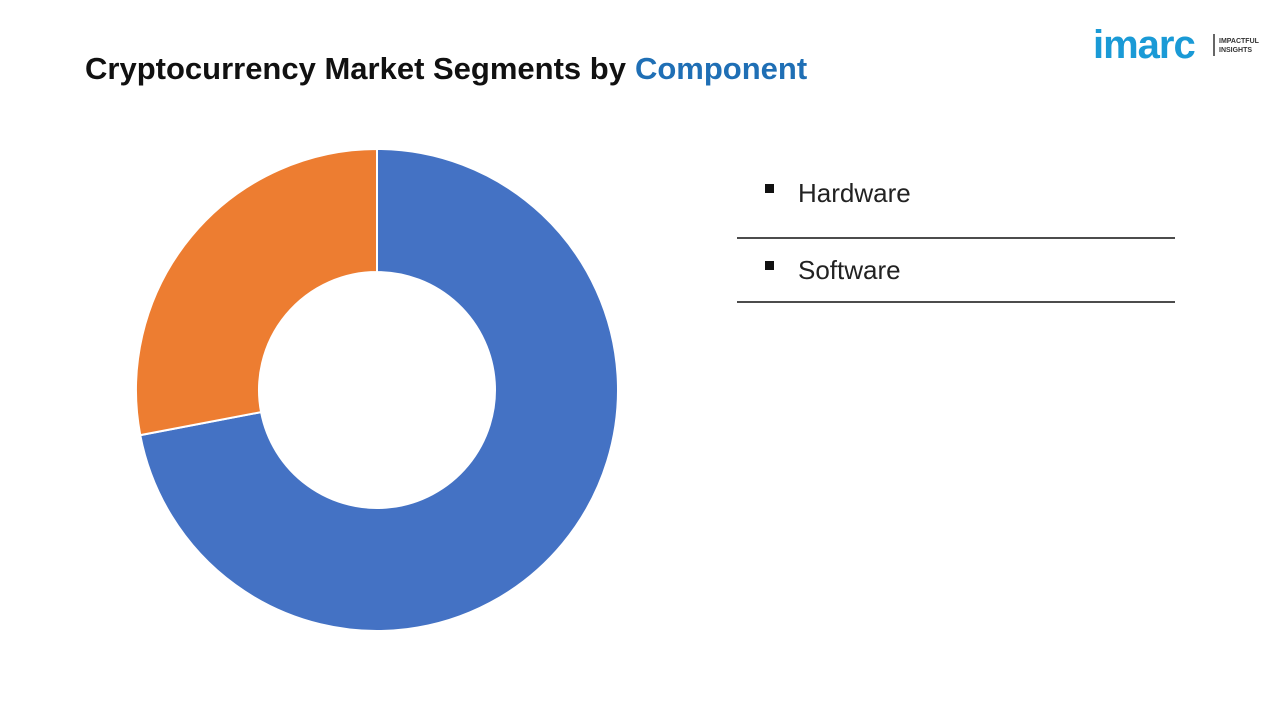  What do you see at coordinates (721, 68) in the screenshot?
I see `title-highlight: Component` at bounding box center [721, 68].